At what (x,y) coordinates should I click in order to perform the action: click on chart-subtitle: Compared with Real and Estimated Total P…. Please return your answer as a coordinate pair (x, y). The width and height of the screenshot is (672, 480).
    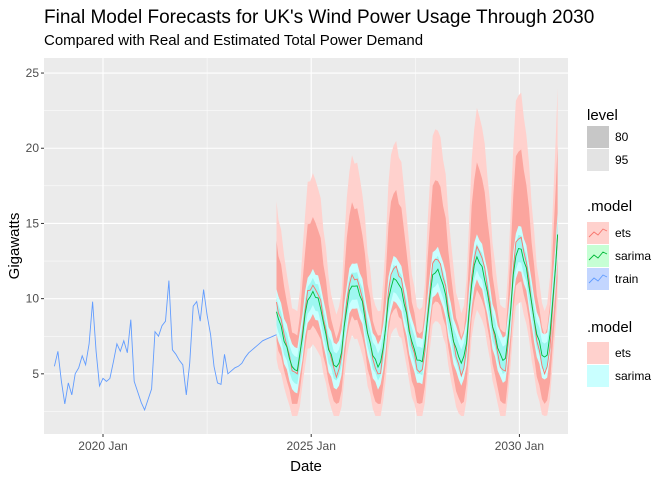
    Looking at the image, I should click on (233, 40).